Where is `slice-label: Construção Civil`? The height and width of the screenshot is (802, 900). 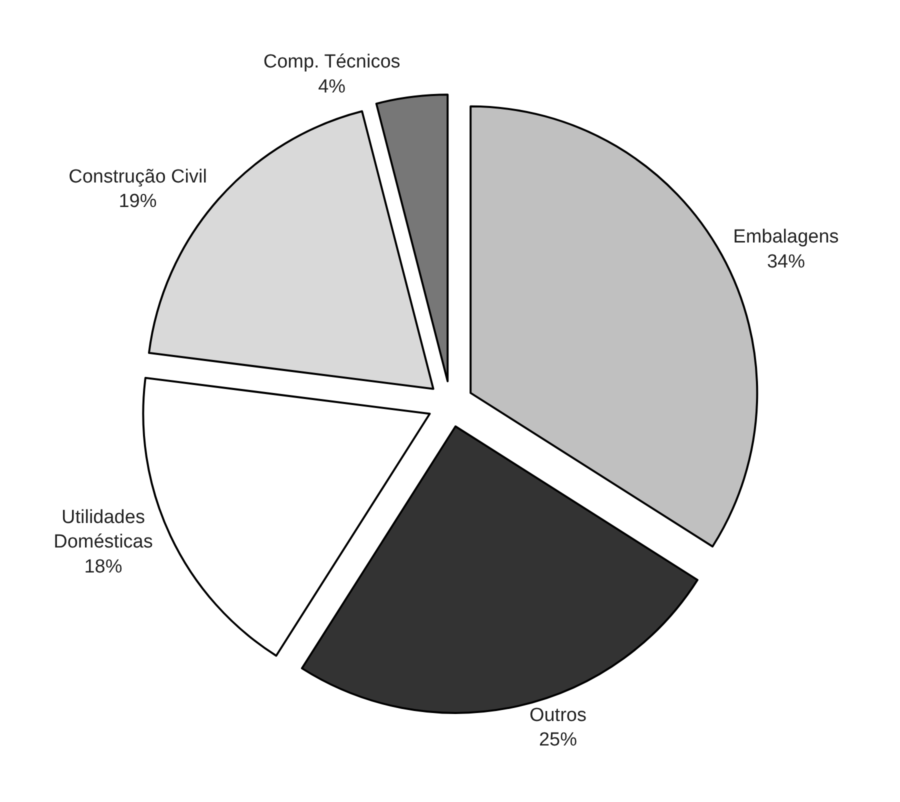
slice-label: Construção Civil is located at coordinates (137, 177).